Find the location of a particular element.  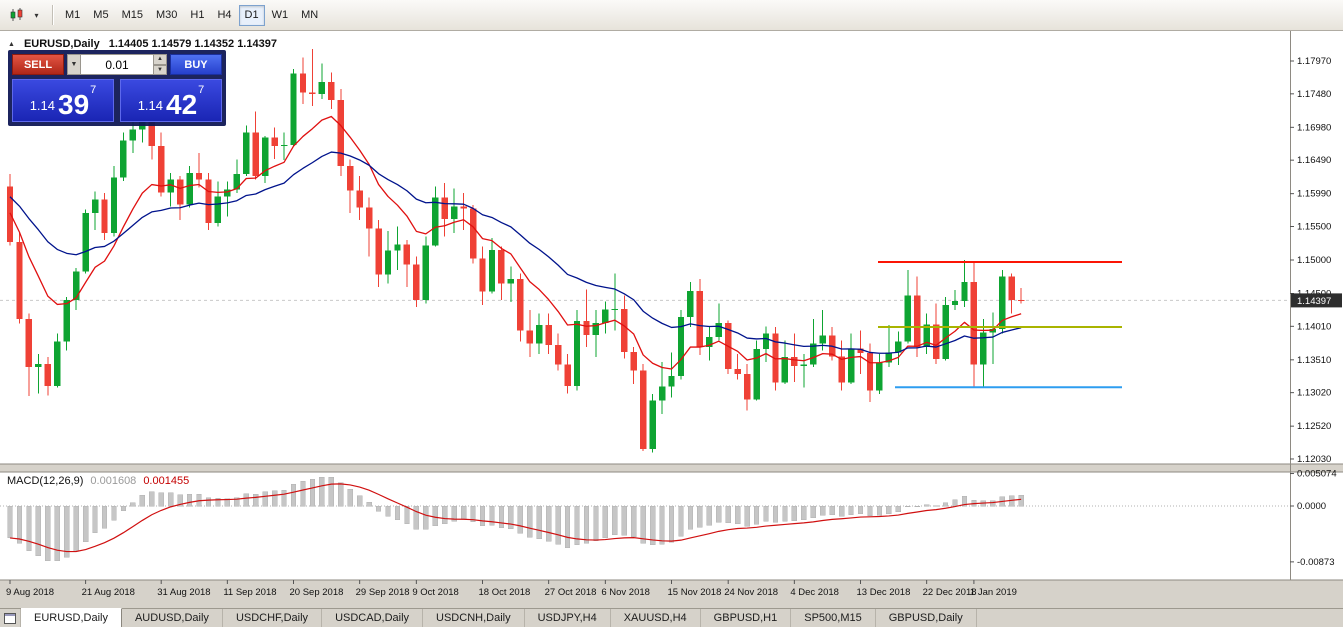

tab-audusd-daily: AUDUSD,Daily is located at coordinates (172, 618).